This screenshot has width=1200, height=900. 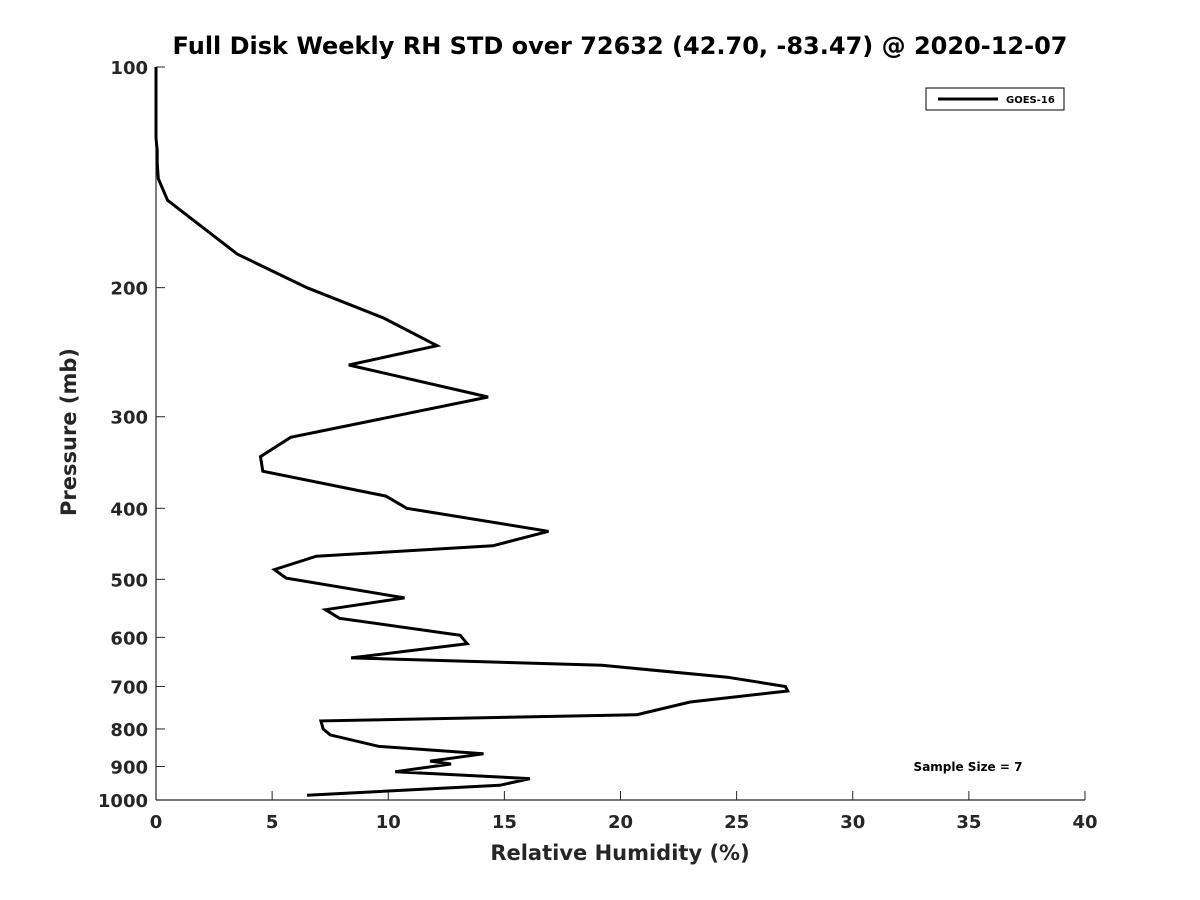 I want to click on y-tick-label: 800, so click(x=129, y=730).